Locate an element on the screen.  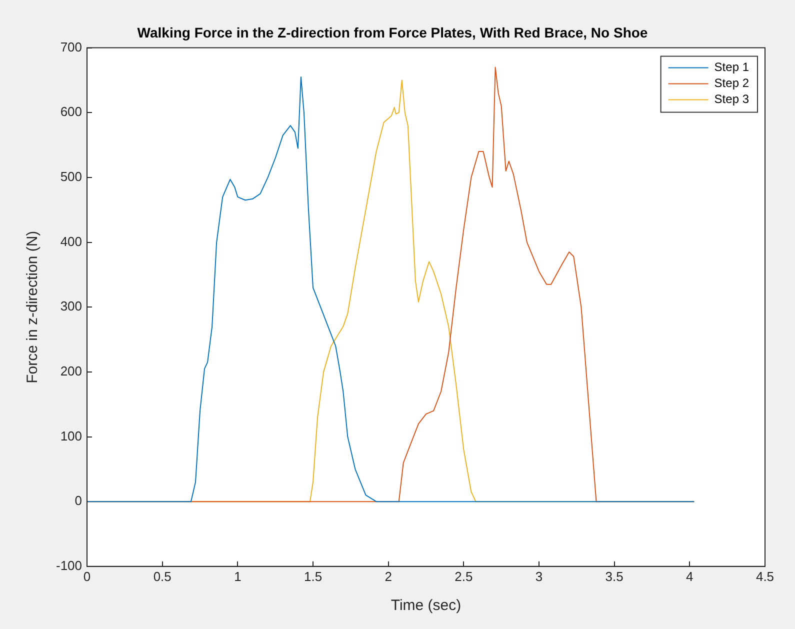
x-tick-label: 2 is located at coordinates (388, 576).